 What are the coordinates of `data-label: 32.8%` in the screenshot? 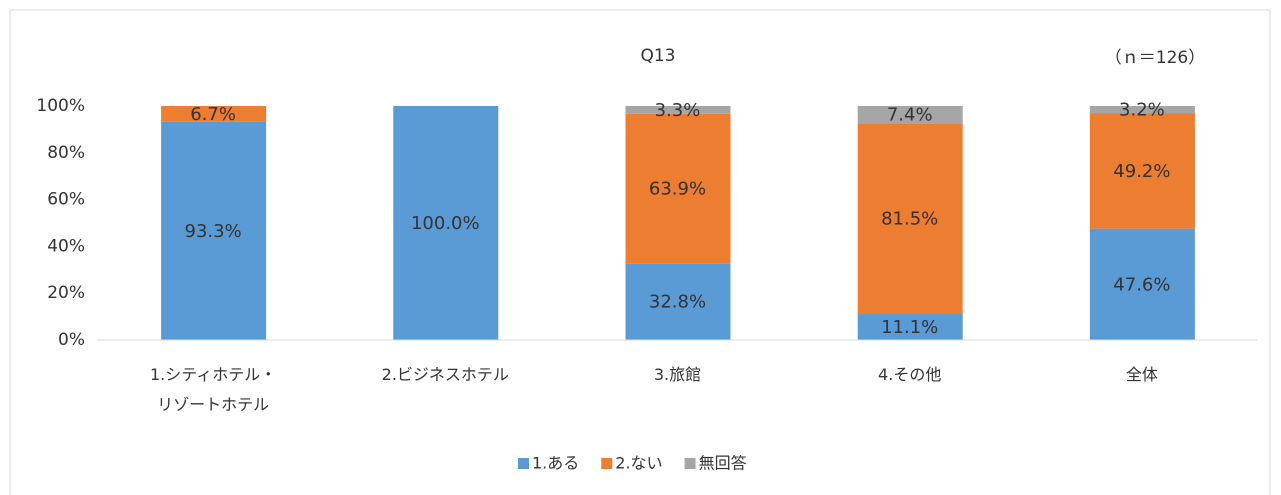 It's located at (677, 302).